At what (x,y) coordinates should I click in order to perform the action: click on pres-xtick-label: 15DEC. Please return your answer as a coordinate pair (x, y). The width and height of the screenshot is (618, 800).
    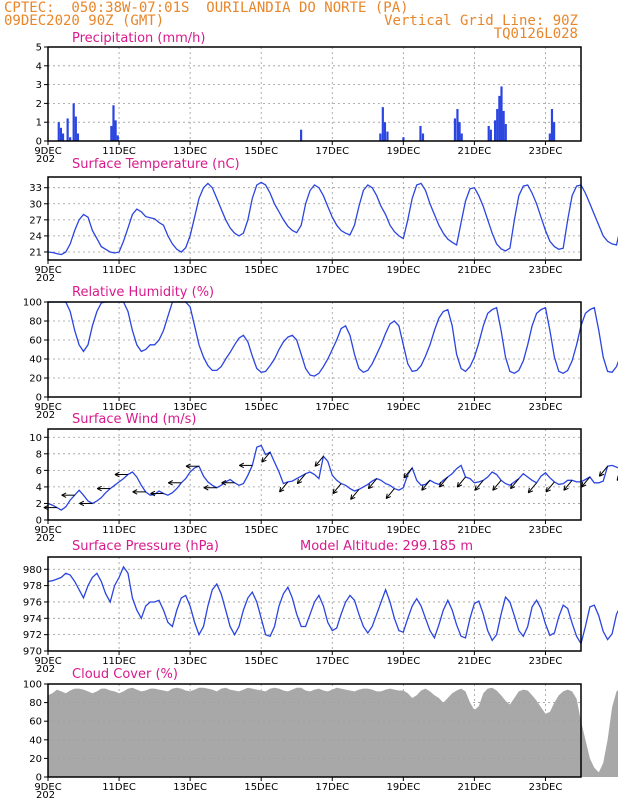
    Looking at the image, I should click on (261, 661).